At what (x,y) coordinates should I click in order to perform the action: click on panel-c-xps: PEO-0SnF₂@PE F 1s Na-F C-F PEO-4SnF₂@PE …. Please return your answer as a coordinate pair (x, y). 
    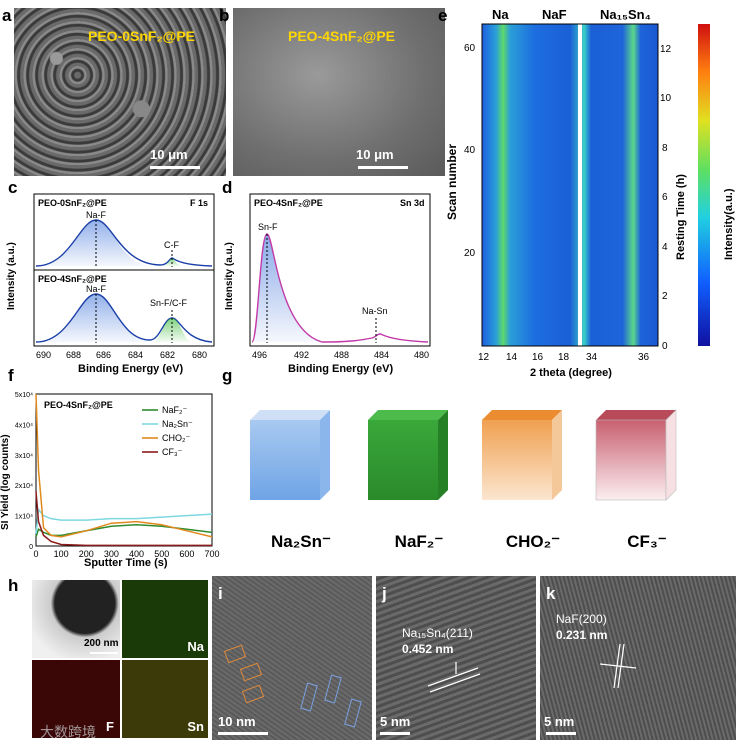
    Looking at the image, I should click on (110, 284).